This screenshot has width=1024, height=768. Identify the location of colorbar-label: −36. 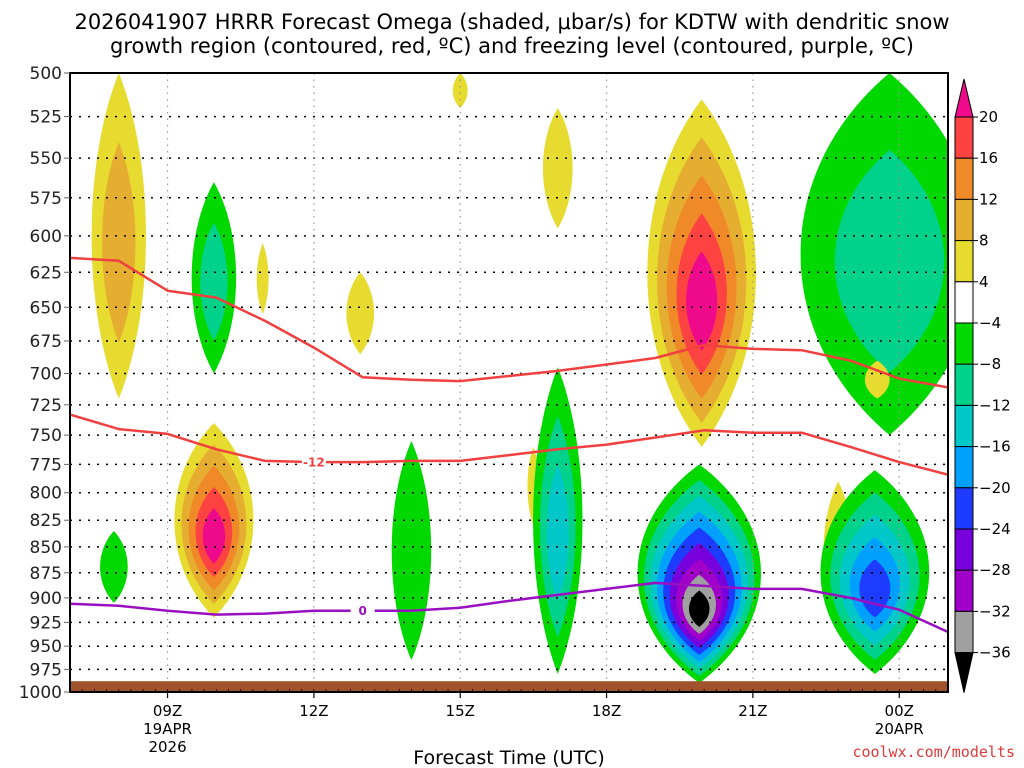
(995, 653).